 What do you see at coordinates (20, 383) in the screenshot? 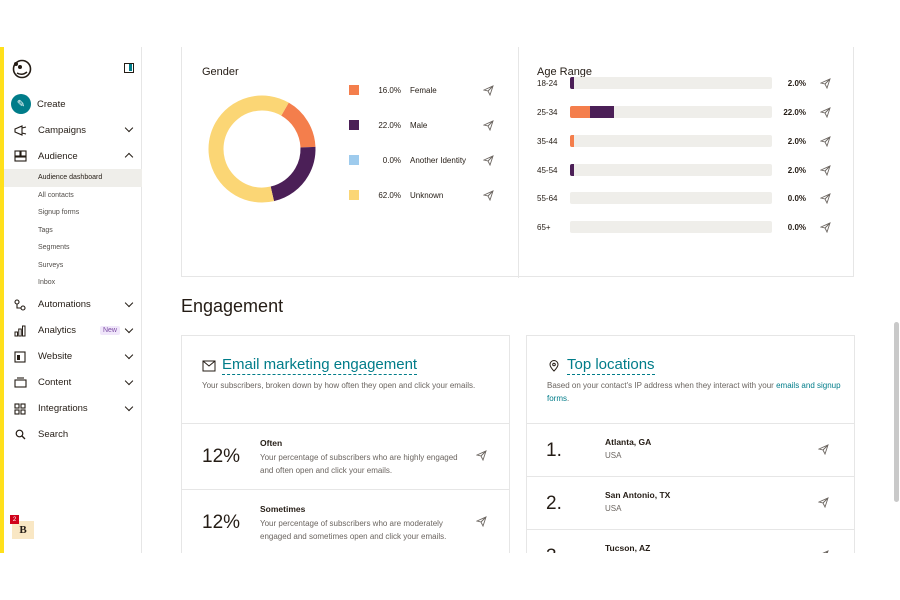
I see `content-icon` at bounding box center [20, 383].